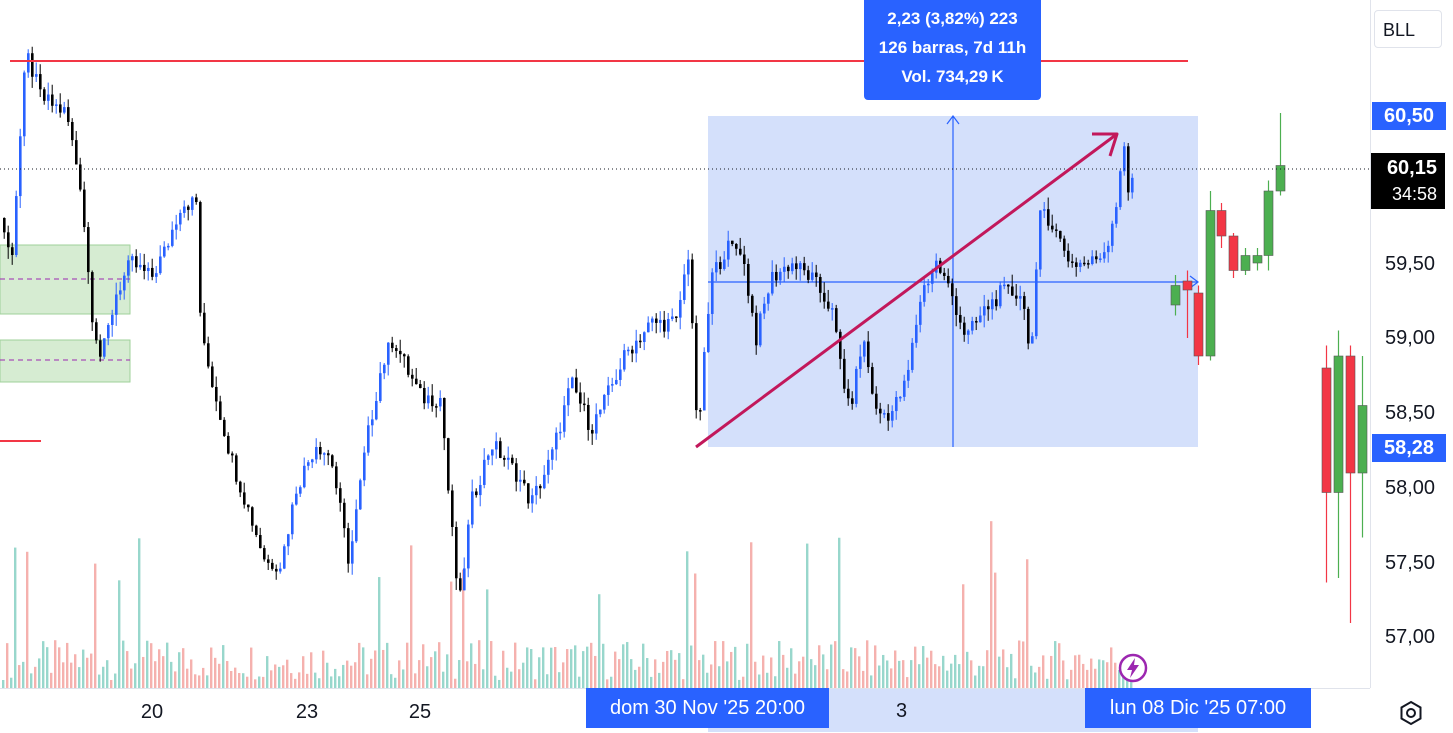 Image resolution: width=1453 pixels, height=733 pixels. What do you see at coordinates (1133, 668) in the screenshot?
I see `lightning-icon` at bounding box center [1133, 668].